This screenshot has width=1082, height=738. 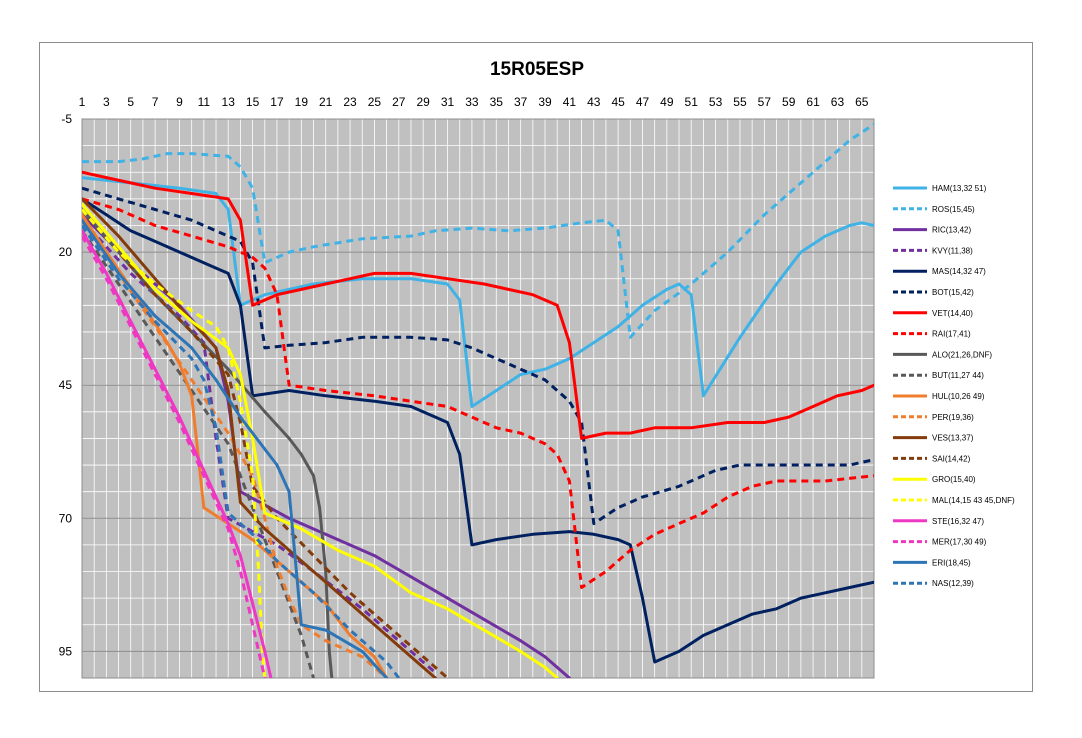 What do you see at coordinates (537, 69) in the screenshot?
I see `chart-title: 15R05ESP` at bounding box center [537, 69].